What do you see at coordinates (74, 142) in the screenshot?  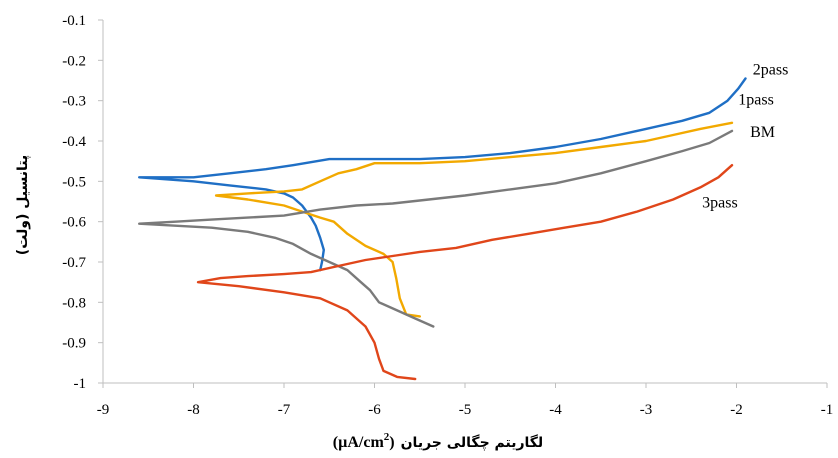 I see `y-tick-label: -0.4` at bounding box center [74, 142].